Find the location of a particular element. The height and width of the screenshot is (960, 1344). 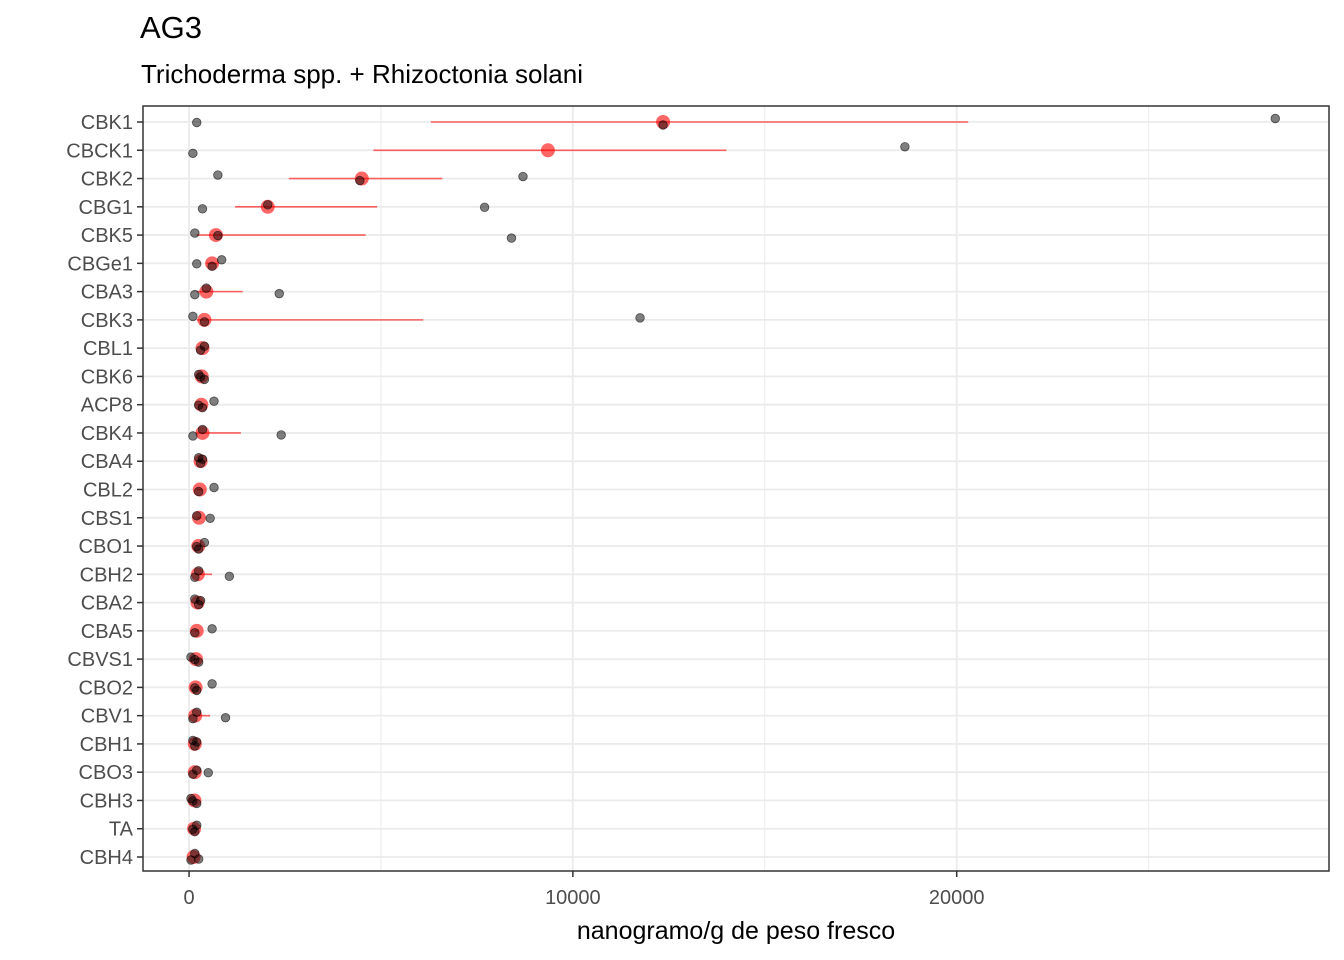

y-tick-label: CBCK1 is located at coordinates (99, 151).